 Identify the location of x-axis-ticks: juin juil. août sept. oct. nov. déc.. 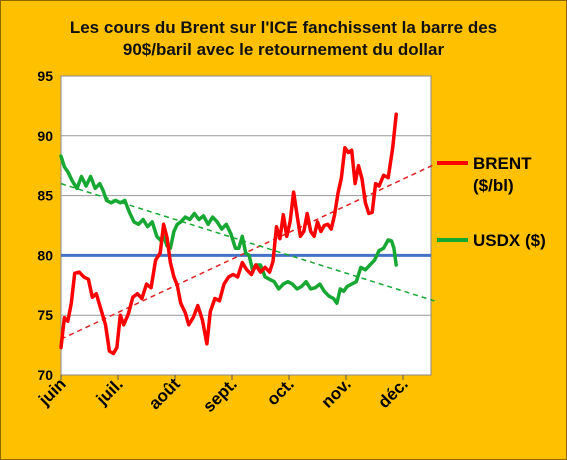
(223, 395).